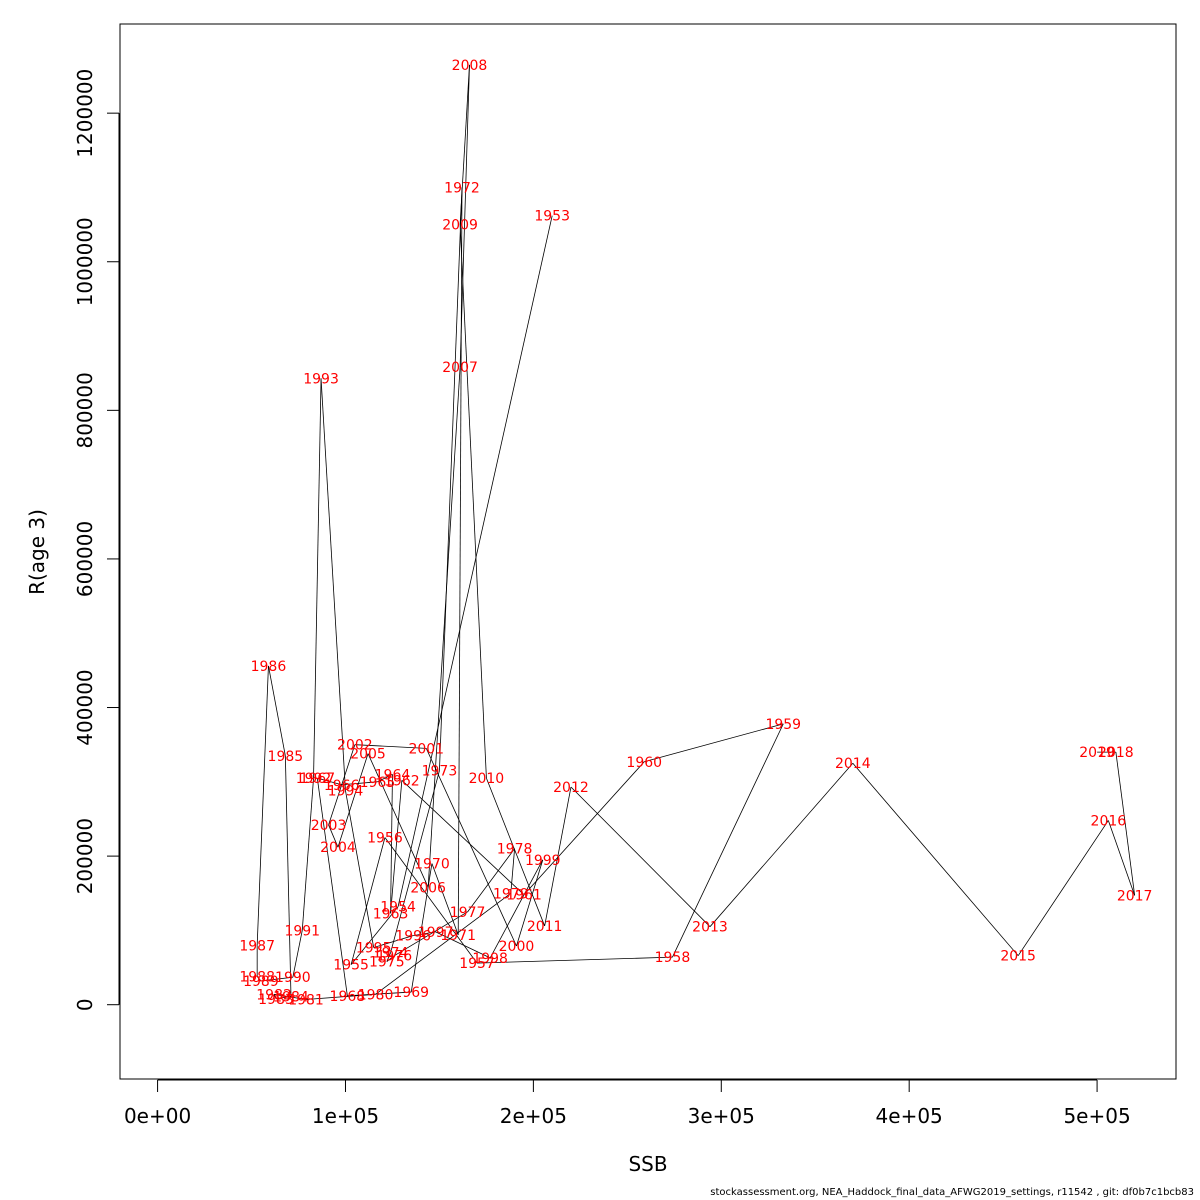 The width and height of the screenshot is (1200, 1200). What do you see at coordinates (391, 954) in the screenshot?
I see `point-label: 1974` at bounding box center [391, 954].